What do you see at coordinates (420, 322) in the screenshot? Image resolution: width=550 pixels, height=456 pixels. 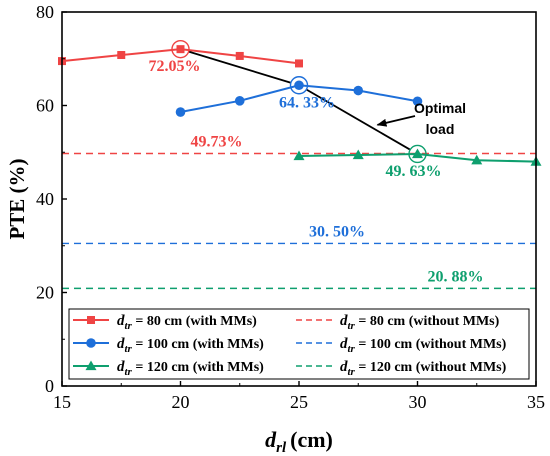 I see `legend-label-r0: dtr = 80 cm (without MMs)` at bounding box center [420, 322].